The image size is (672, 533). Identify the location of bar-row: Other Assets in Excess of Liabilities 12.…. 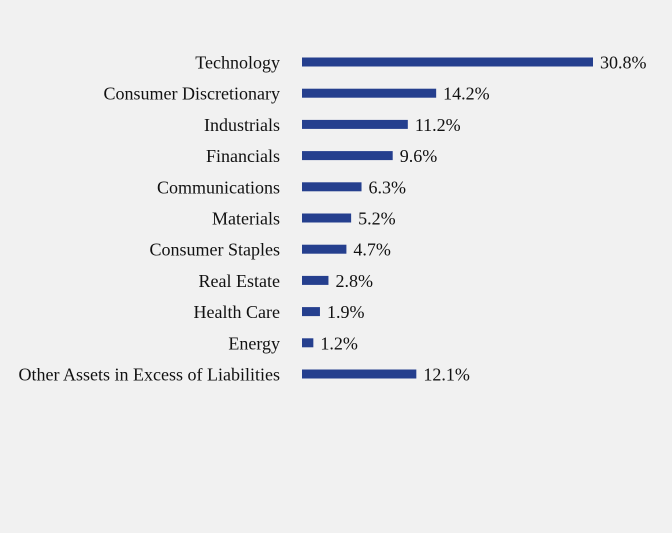
(244, 375).